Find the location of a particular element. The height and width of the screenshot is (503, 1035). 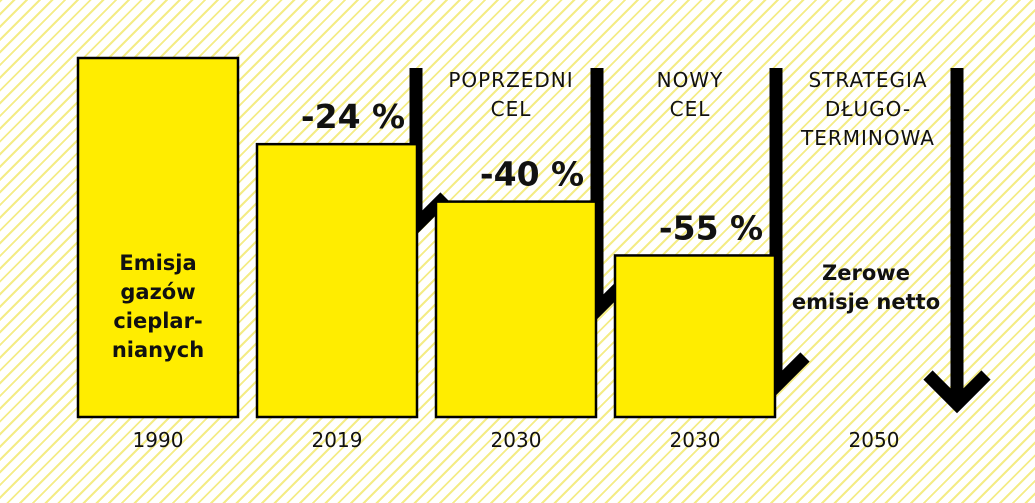

bar-text-0-2: cieplar- is located at coordinates (157, 321).